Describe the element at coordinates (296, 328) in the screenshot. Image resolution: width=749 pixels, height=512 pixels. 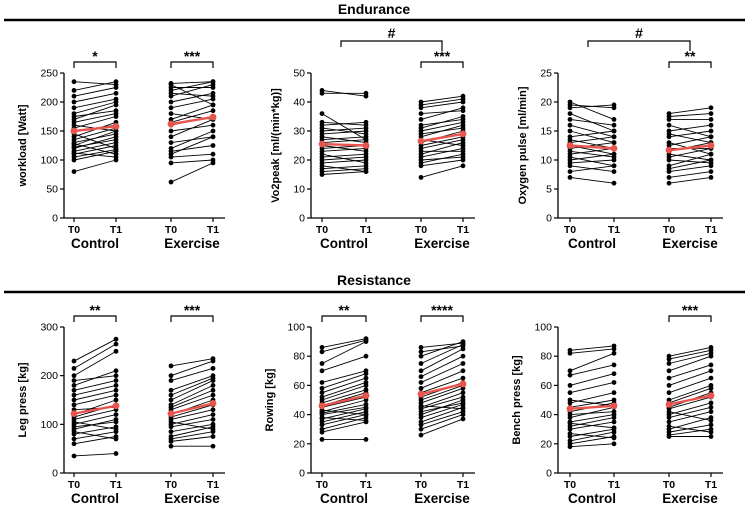
I see `y-tick-label: 100` at that location.